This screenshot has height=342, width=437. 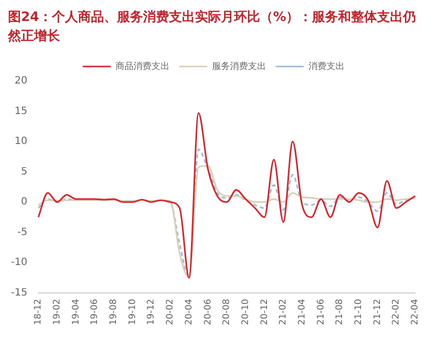 What do you see at coordinates (171, 312) in the screenshot?
I see `x-tick-label: 20-02` at bounding box center [171, 312].